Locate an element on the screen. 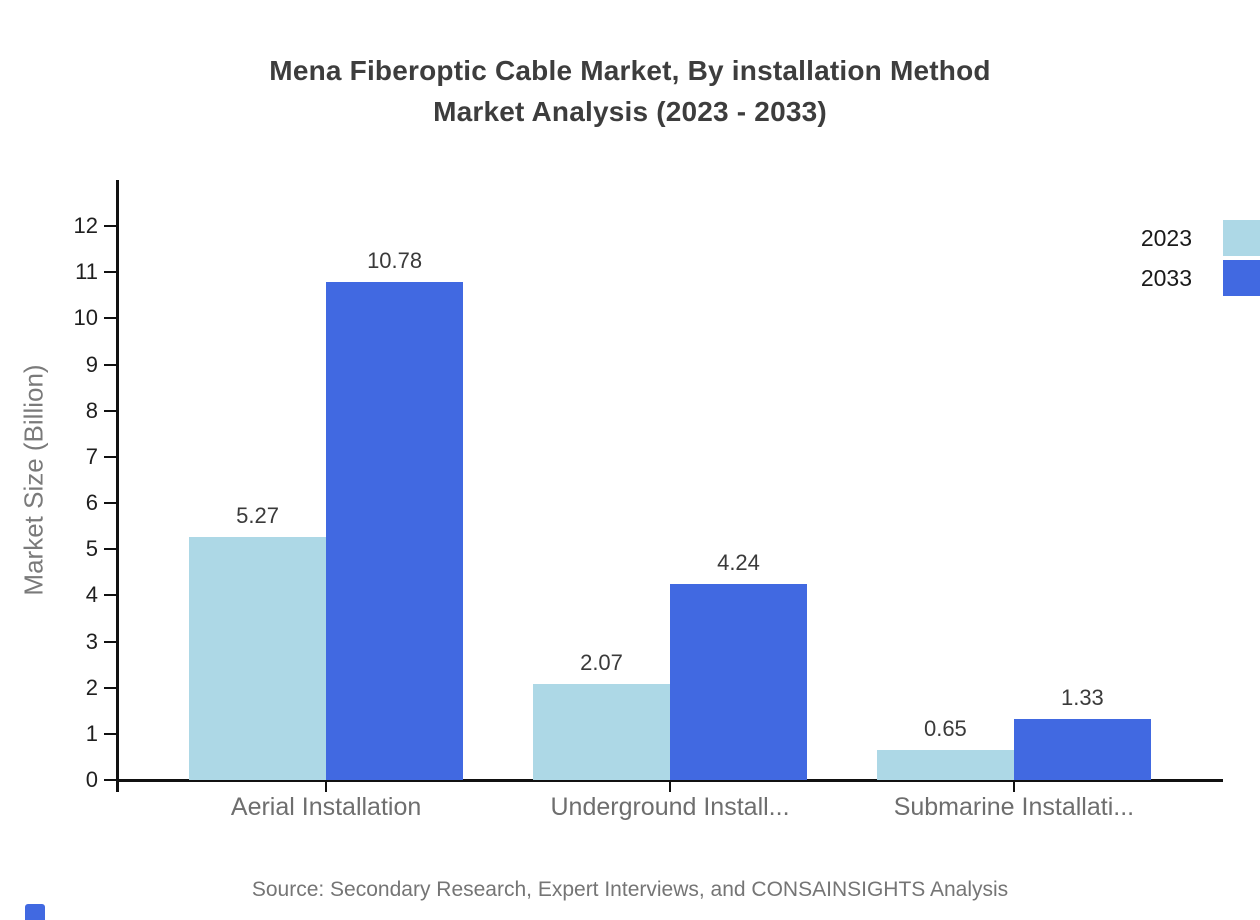  legend-row-2033: 2033 is located at coordinates (1200, 278).